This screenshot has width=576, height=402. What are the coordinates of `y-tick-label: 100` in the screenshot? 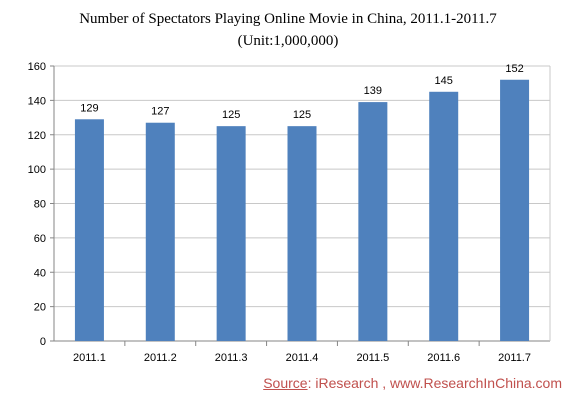 It's located at (37, 170).